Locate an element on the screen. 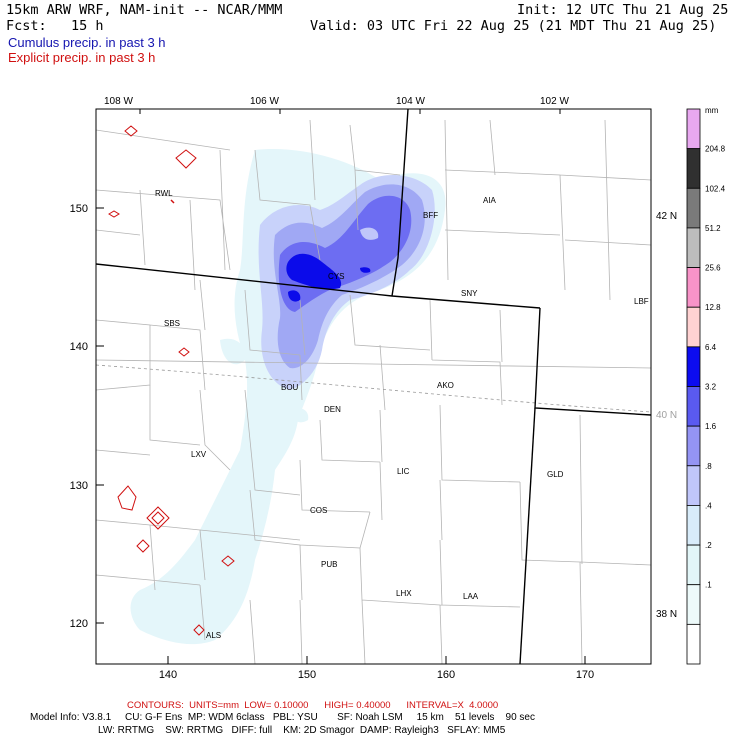 The width and height of the screenshot is (740, 740). colorbar-level-label: 6.4 is located at coordinates (711, 347).